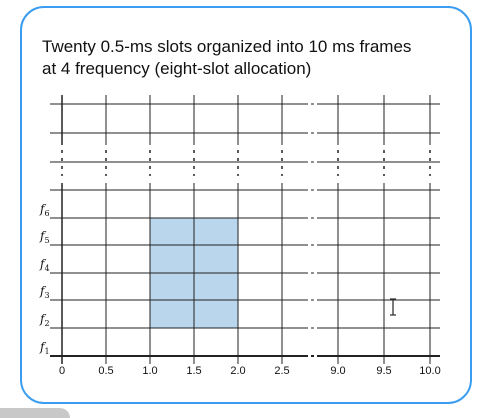  I want to click on x-tick-label: 2.5, so click(281, 371).